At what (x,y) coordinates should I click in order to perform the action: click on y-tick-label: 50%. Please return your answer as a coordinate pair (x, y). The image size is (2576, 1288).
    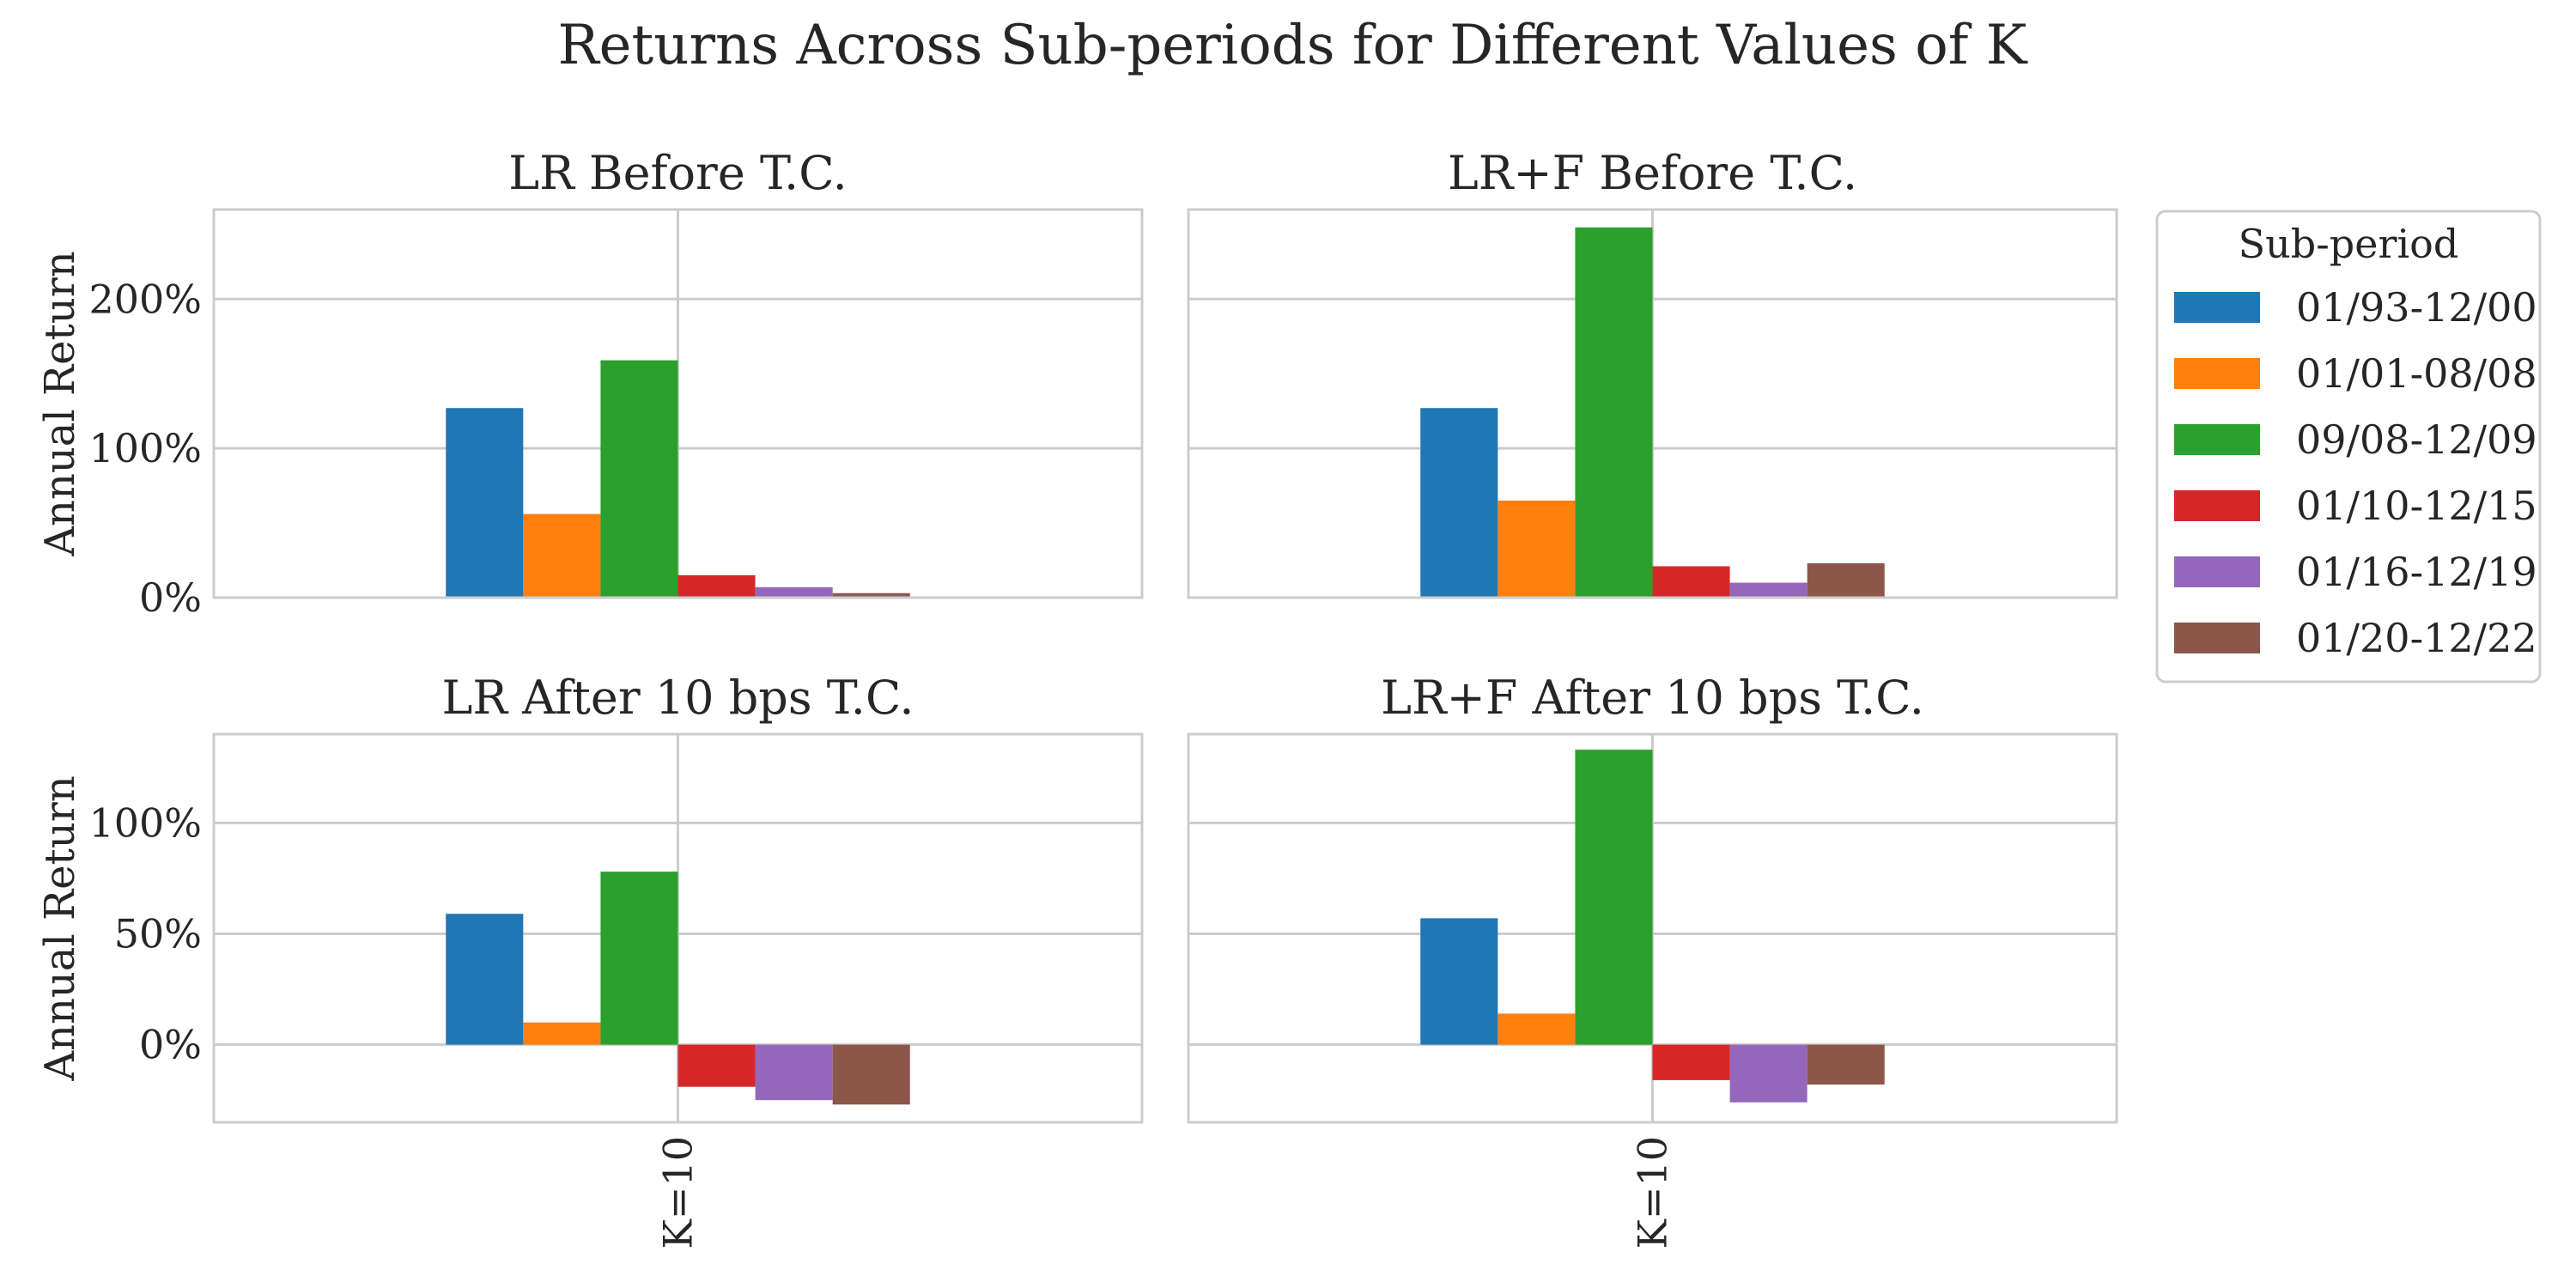
    Looking at the image, I should click on (158, 933).